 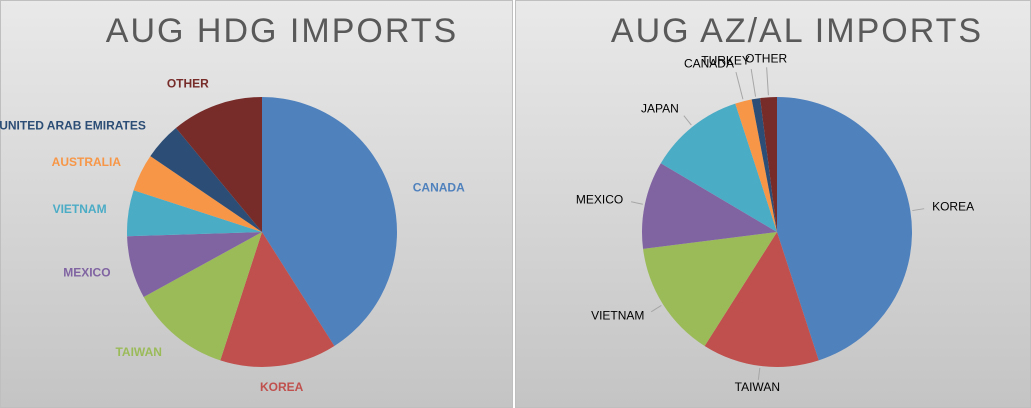 I want to click on slice-label: UNITED ARAB EMIRATES, so click(x=73, y=126).